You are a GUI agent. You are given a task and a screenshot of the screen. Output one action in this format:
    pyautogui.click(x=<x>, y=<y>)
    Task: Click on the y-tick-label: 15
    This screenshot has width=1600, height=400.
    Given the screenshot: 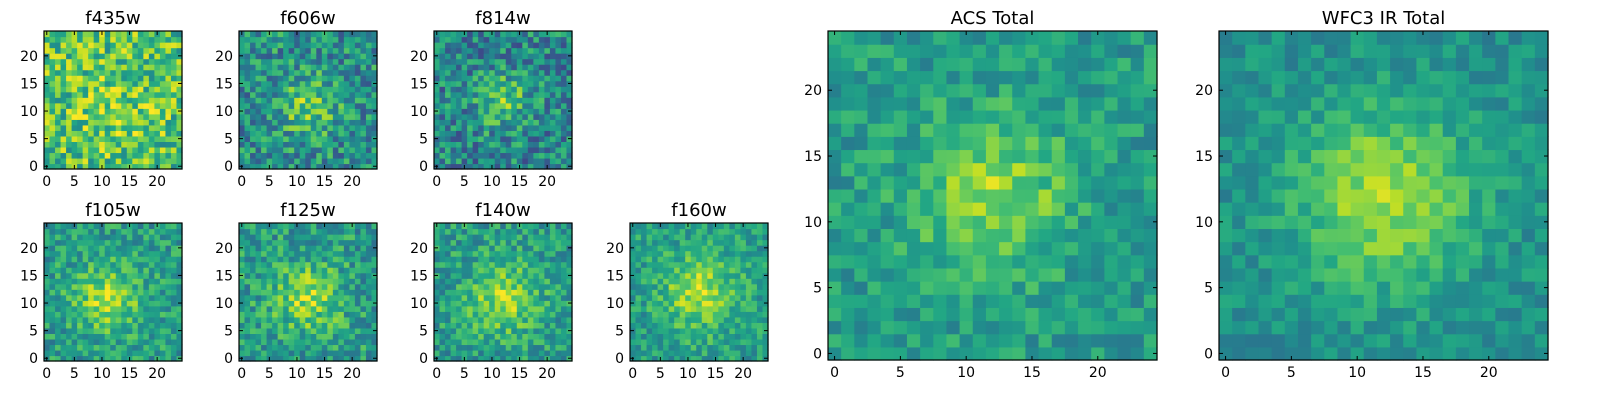 What is the action you would take?
    pyautogui.click(x=29, y=276)
    